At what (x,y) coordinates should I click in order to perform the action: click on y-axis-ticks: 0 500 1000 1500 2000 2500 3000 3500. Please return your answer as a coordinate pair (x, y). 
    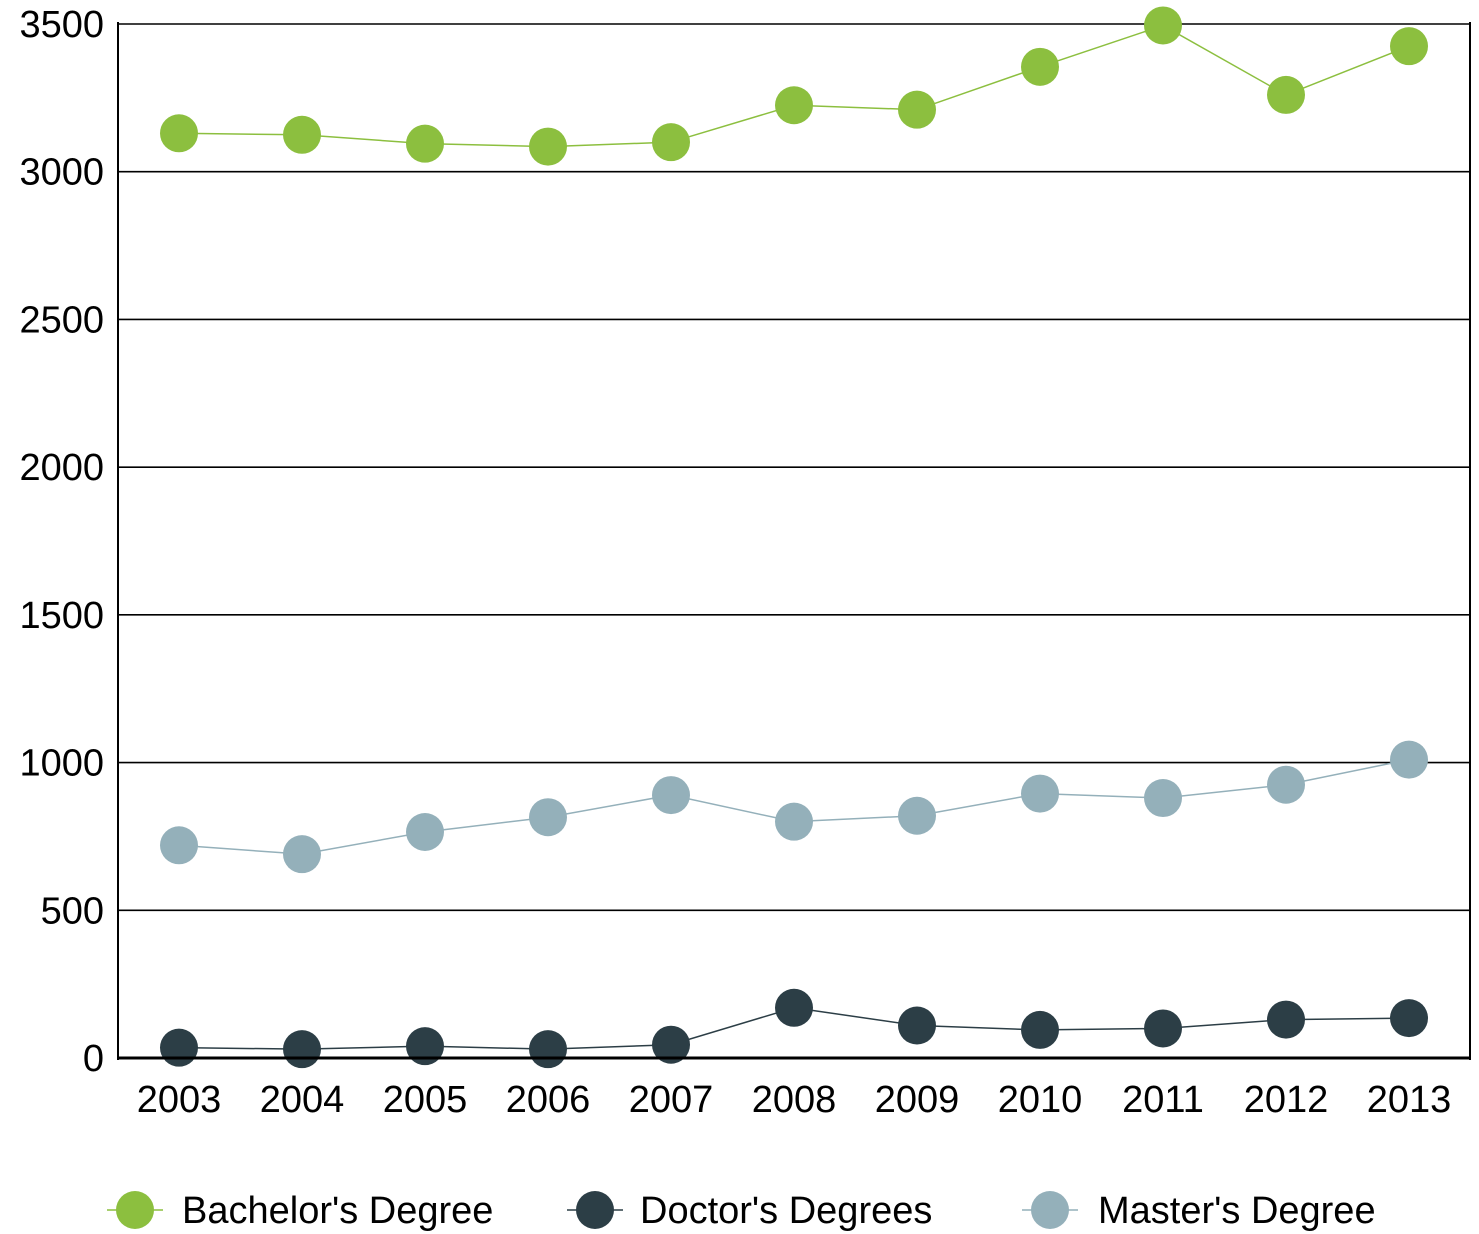
    Looking at the image, I should click on (61, 542).